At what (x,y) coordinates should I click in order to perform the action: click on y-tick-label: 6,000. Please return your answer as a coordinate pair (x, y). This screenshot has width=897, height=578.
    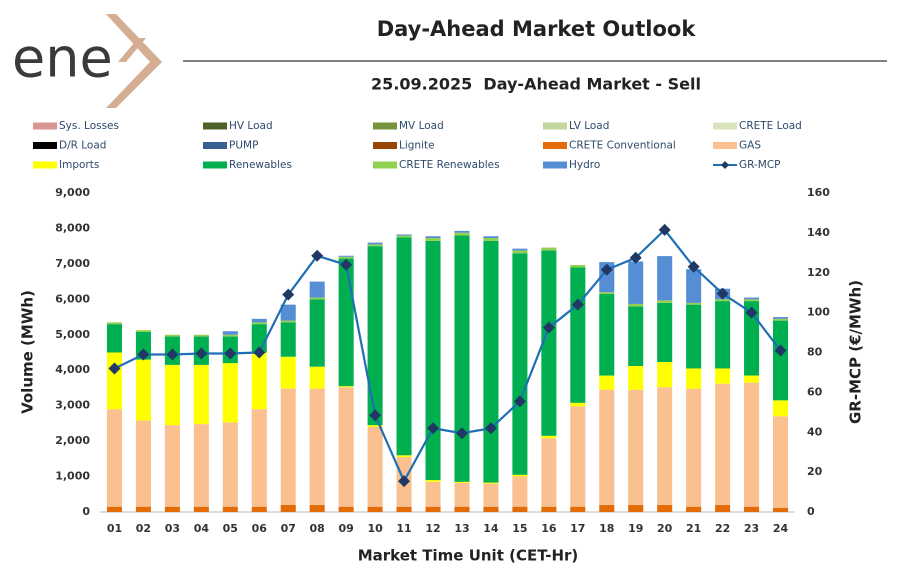
    Looking at the image, I should click on (72, 298).